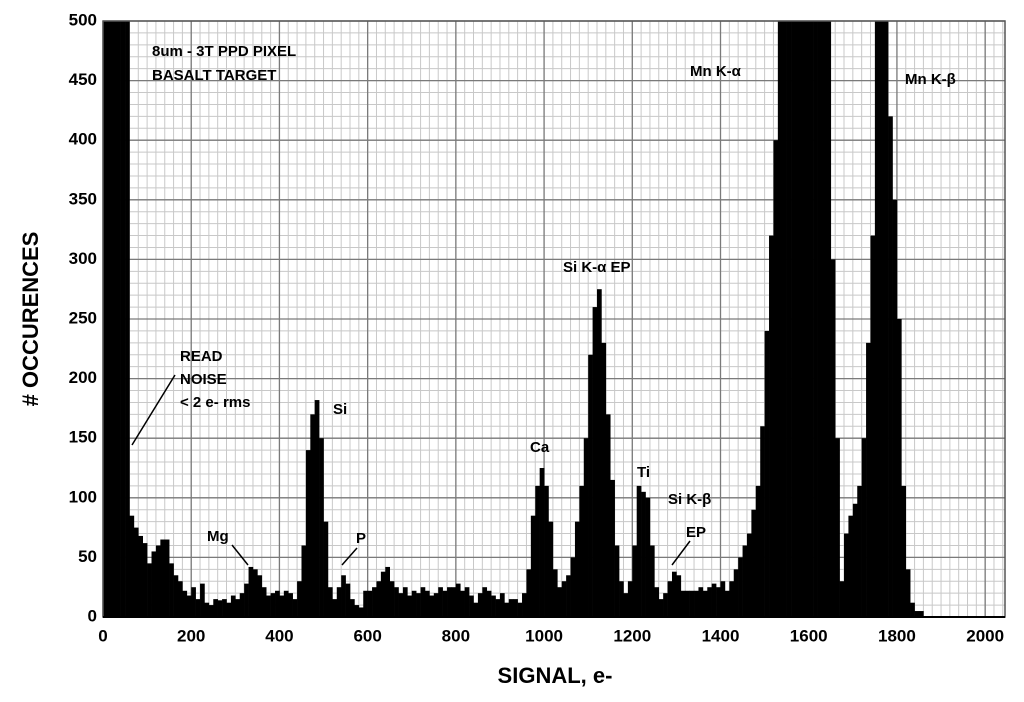 The height and width of the screenshot is (702, 1024). I want to click on annotation: Mn K-β, so click(930, 79).